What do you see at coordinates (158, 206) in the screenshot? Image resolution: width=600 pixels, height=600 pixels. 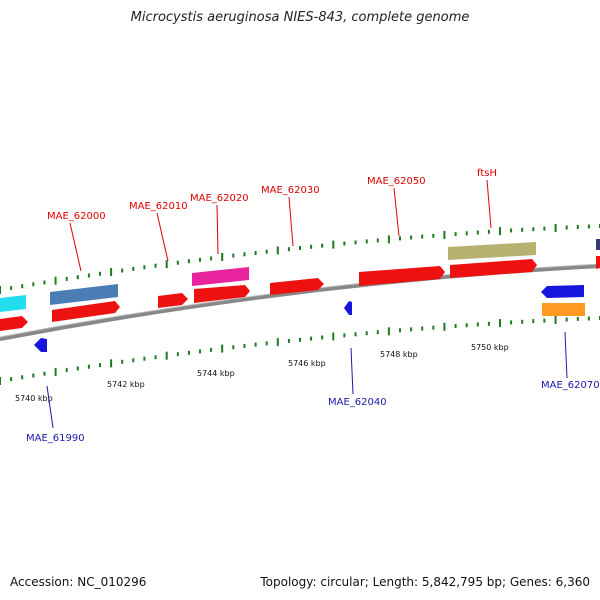 I see `label-mae-62010: MAE_62010` at bounding box center [158, 206].